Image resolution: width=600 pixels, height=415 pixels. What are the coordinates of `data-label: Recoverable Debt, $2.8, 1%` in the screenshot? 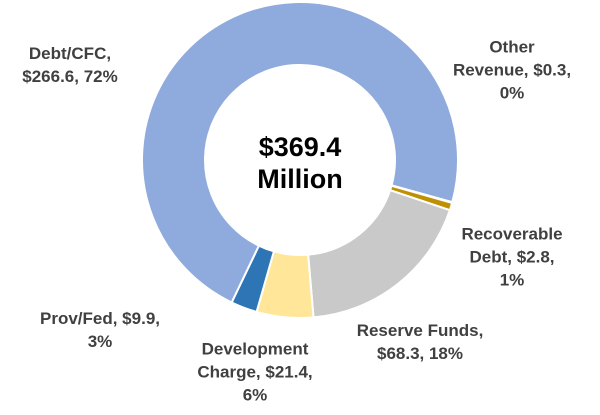 It's located at (512, 257).